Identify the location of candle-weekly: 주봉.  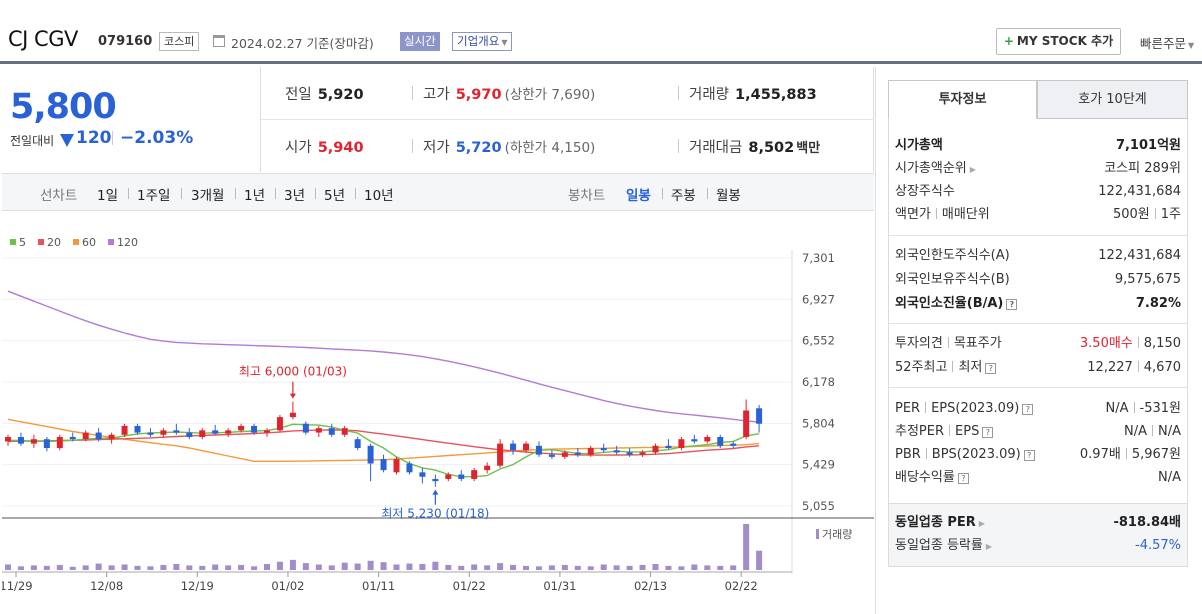
(683, 196).